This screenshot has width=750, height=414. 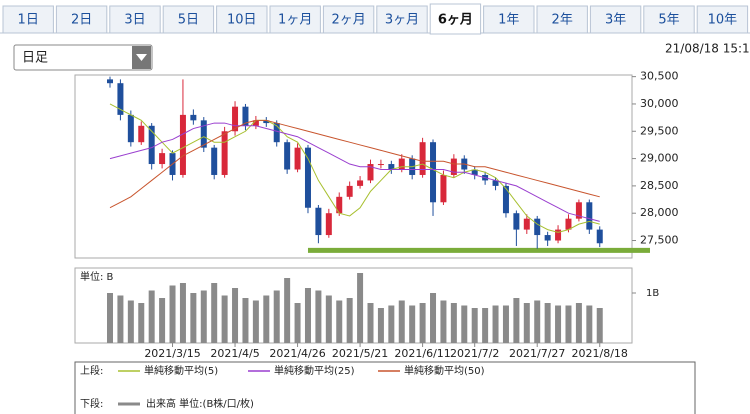 I want to click on volume-panel, so click(x=353, y=305).